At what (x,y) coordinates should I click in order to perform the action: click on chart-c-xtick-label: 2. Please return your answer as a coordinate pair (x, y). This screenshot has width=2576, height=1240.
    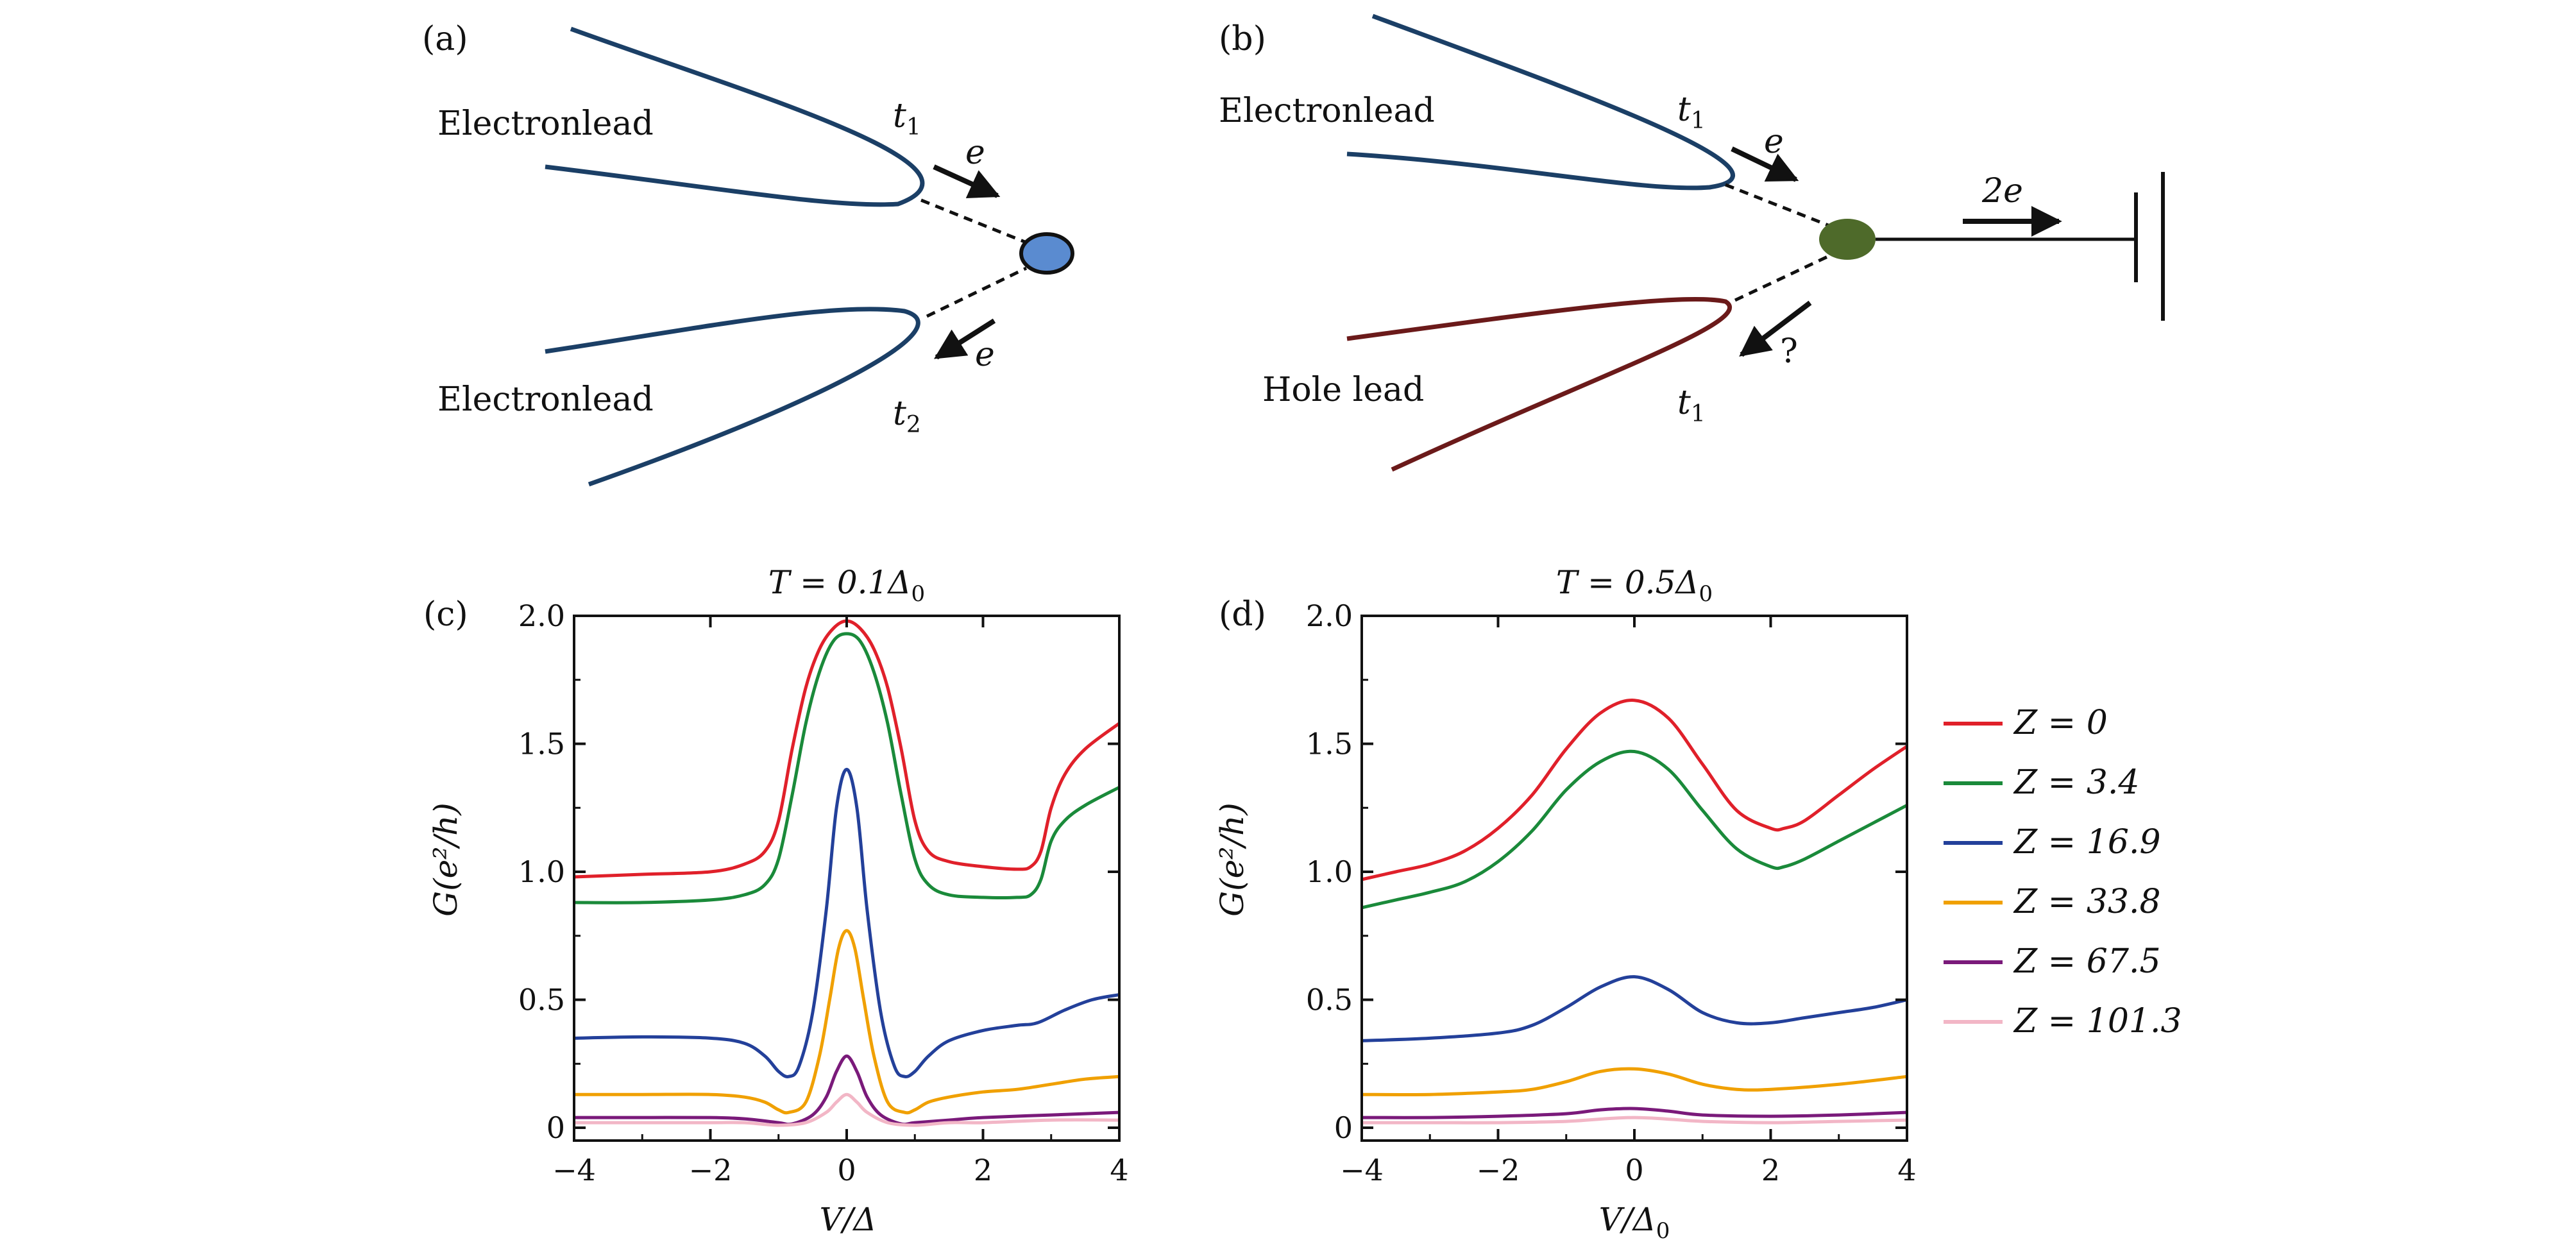
    Looking at the image, I should click on (983, 1170).